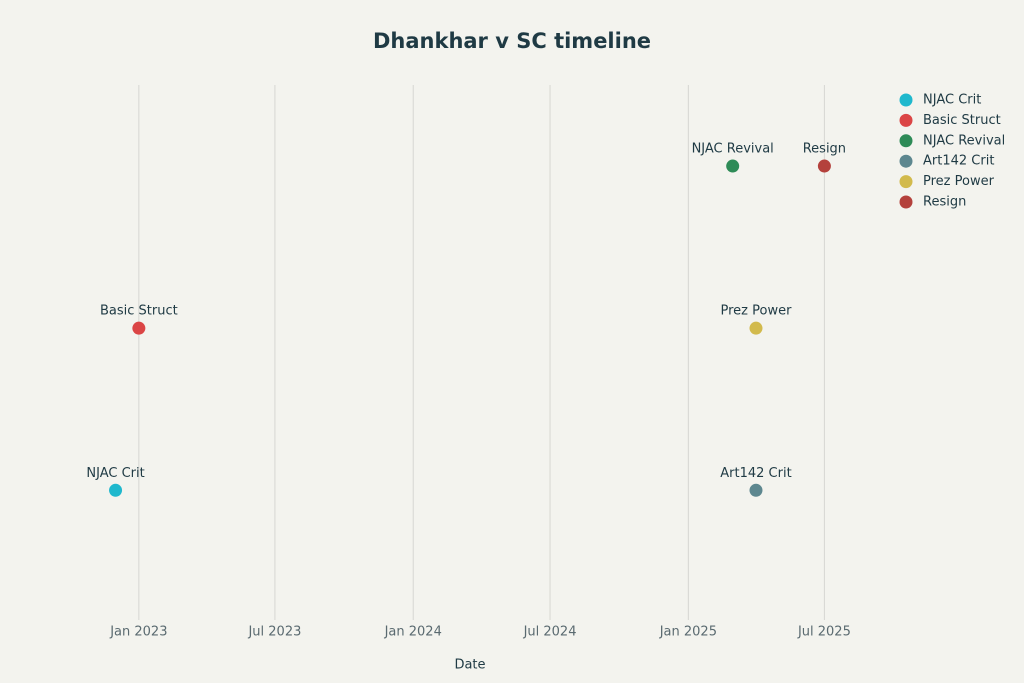  Describe the element at coordinates (413, 632) in the screenshot. I see `x-tick-label: Jan 2024` at that location.